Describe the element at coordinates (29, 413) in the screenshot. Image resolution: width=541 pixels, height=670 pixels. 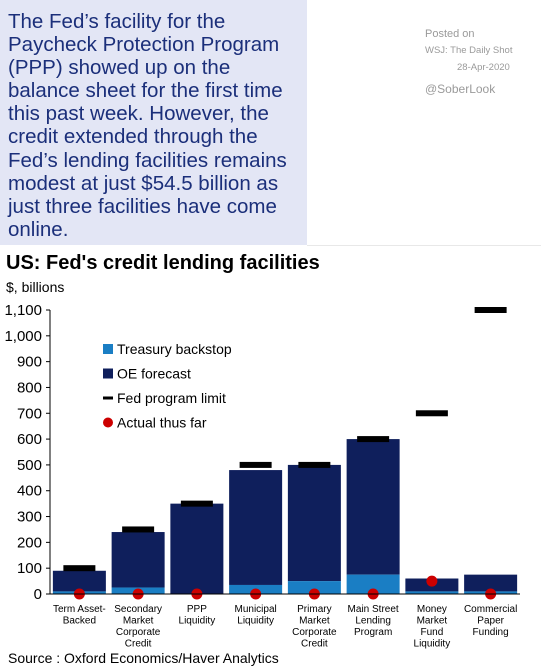
I see `y-tick-label: 700` at that location.